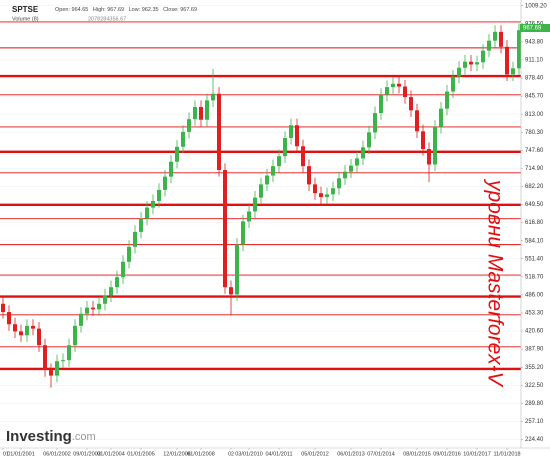 The image size is (550, 459). What do you see at coordinates (534, 404) in the screenshot?
I see `y-tick-label: 289.80` at bounding box center [534, 404].